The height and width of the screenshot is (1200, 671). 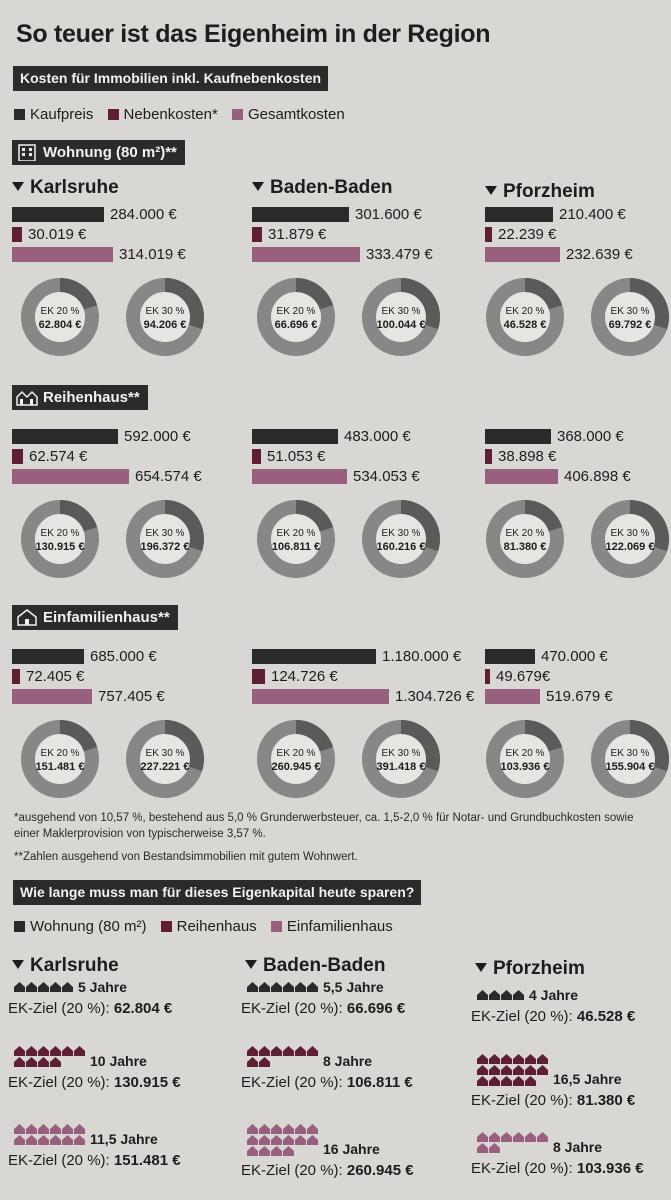 What do you see at coordinates (315, 966) in the screenshot?
I see `savings-city-heading-1: Baden-Baden` at bounding box center [315, 966].